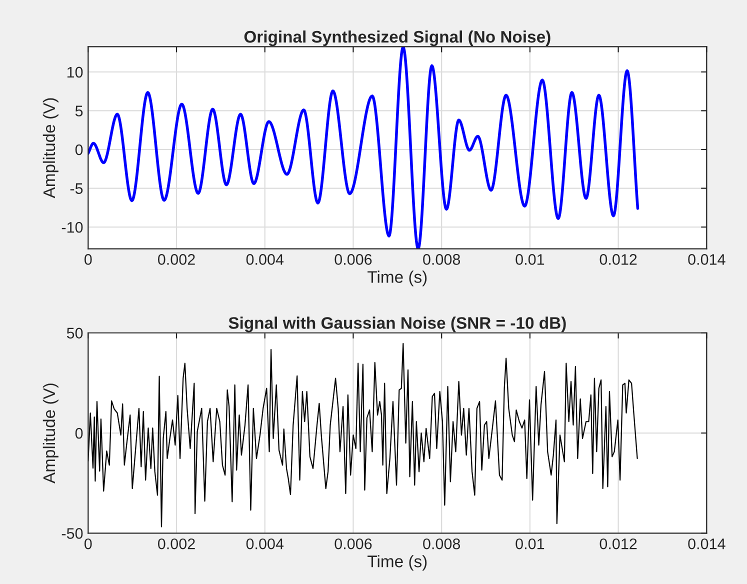 The image size is (747, 584). Describe the element at coordinates (397, 38) in the screenshot. I see `chart-title: Original Synthesized Signal (No Noise)` at that location.